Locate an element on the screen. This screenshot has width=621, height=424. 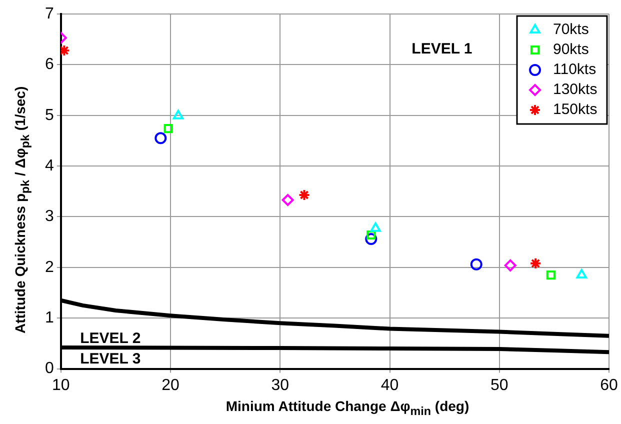
annotation: LEVEL 3 is located at coordinates (110, 359).